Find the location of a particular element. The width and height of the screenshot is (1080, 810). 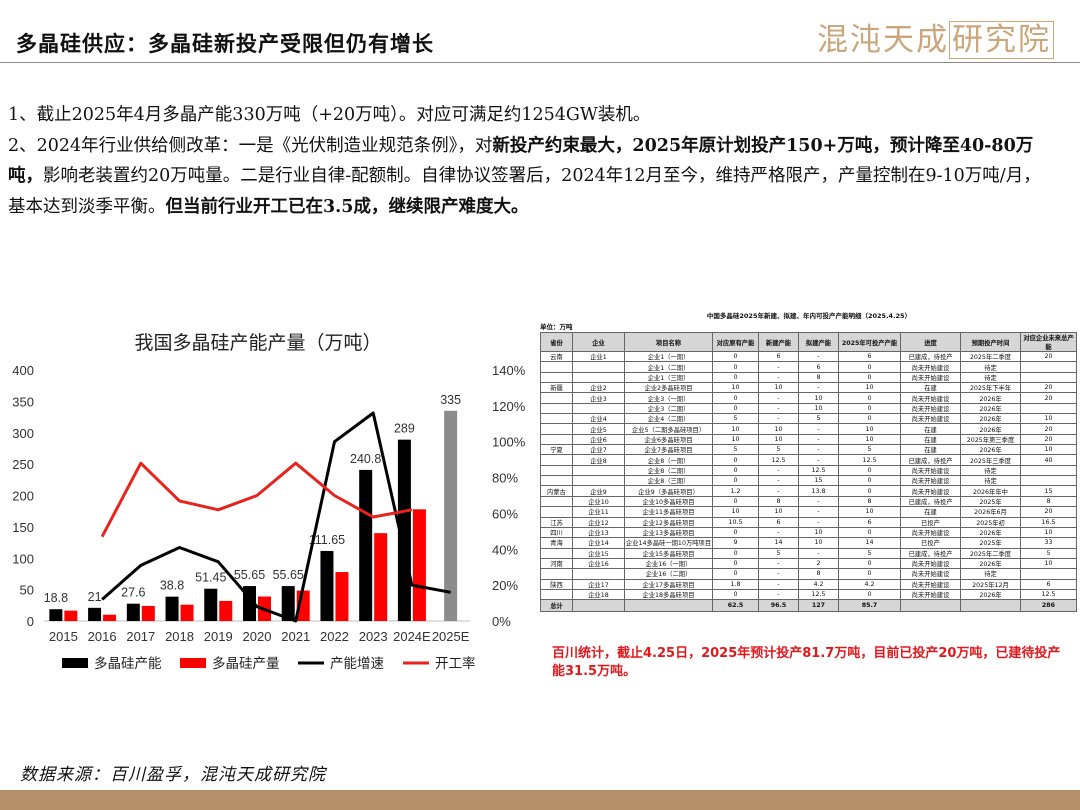

table-cell: 2025年下半年 is located at coordinates (990, 388).